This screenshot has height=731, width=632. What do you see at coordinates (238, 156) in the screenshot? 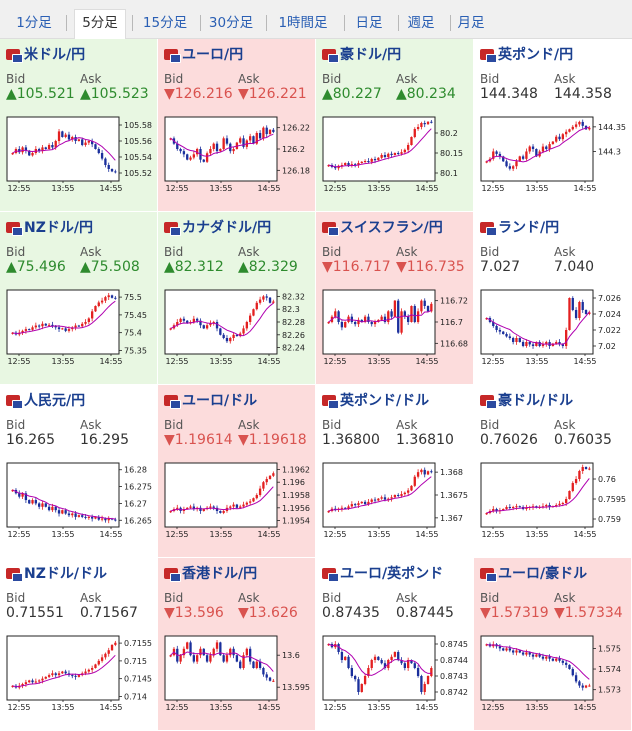
I see `mini-candlestick-chart: 126.22 126.2 126.18 12:55 13:55 14:55` at bounding box center [238, 156].